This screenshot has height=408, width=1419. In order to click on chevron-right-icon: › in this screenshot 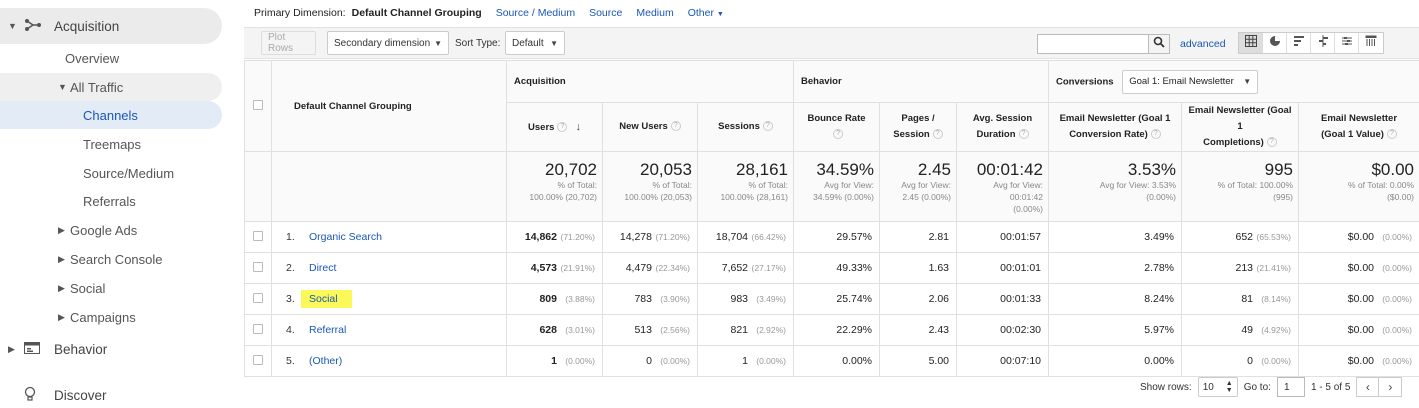, I will do `click(1390, 387)`.